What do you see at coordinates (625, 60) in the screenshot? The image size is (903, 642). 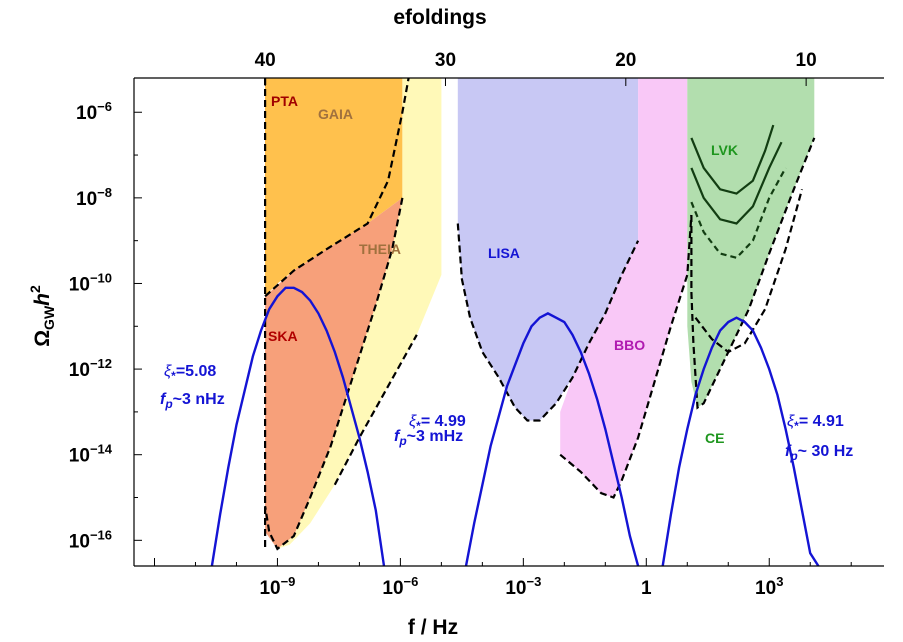 I see `top-tick-label: 20` at bounding box center [625, 60].